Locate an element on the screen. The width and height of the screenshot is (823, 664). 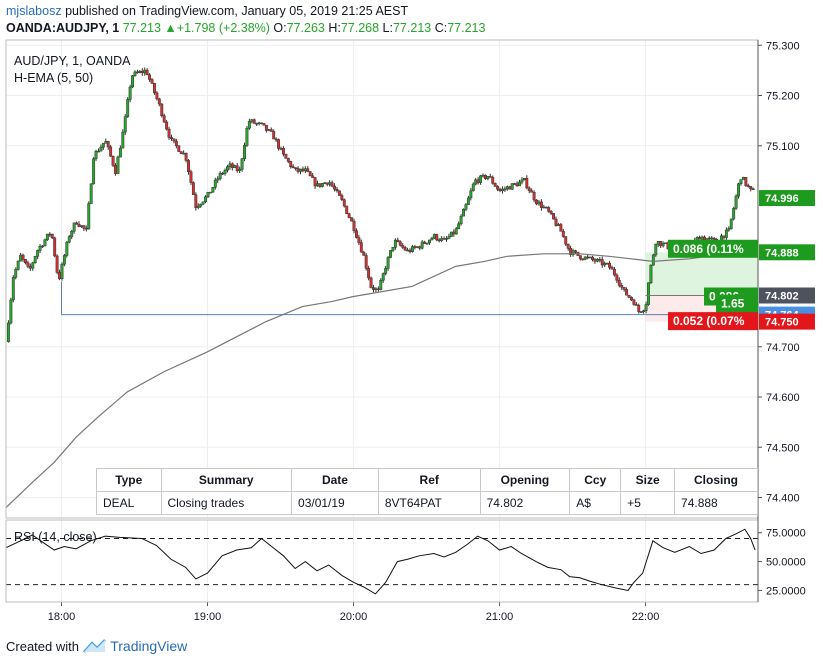
high-value: 77.268 is located at coordinates (360, 28).